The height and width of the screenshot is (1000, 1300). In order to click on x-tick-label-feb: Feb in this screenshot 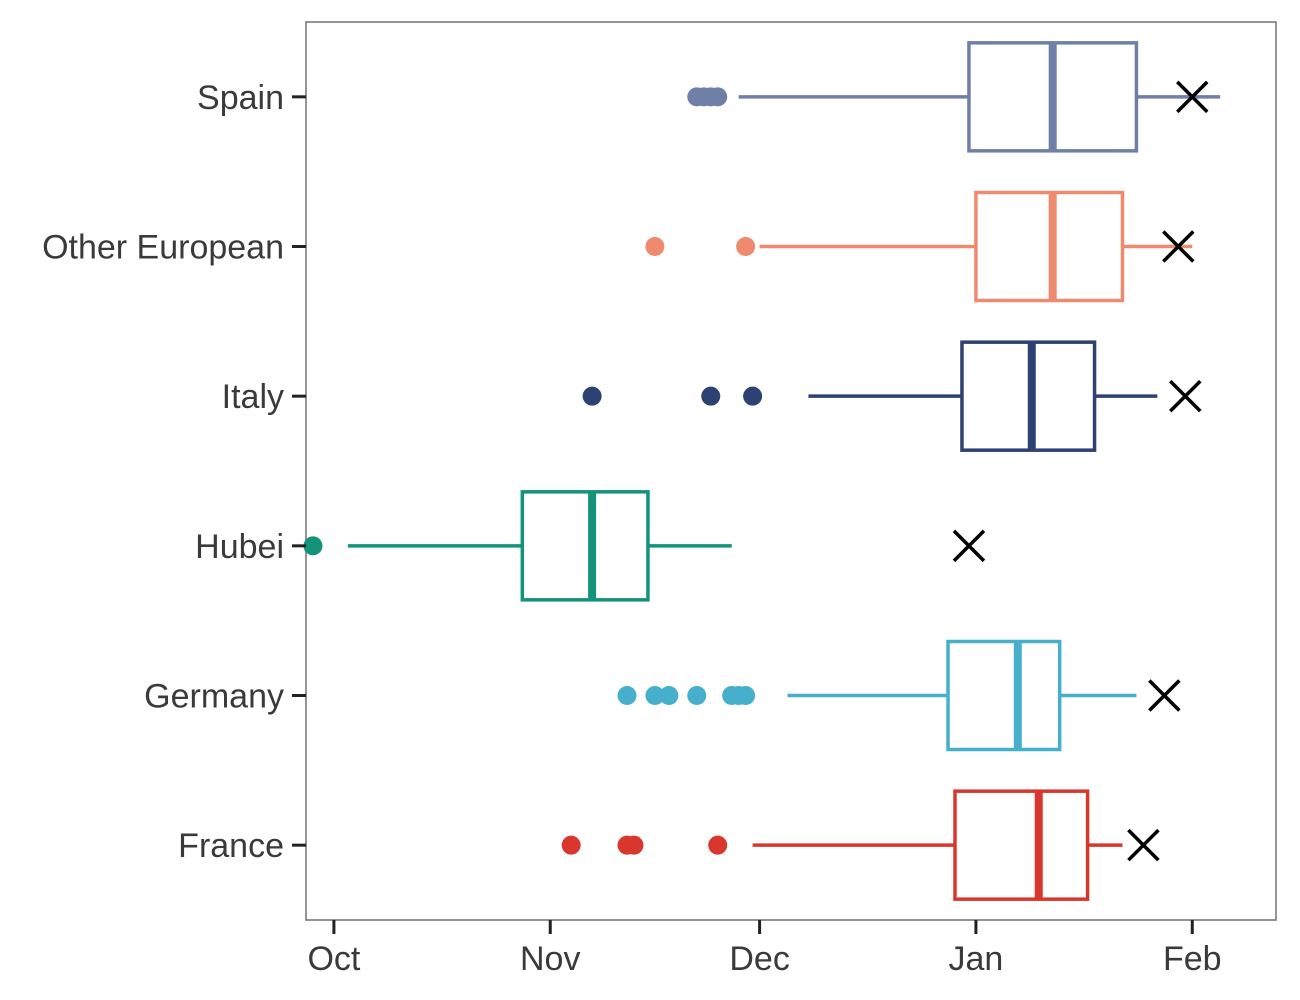, I will do `click(1192, 959)`.